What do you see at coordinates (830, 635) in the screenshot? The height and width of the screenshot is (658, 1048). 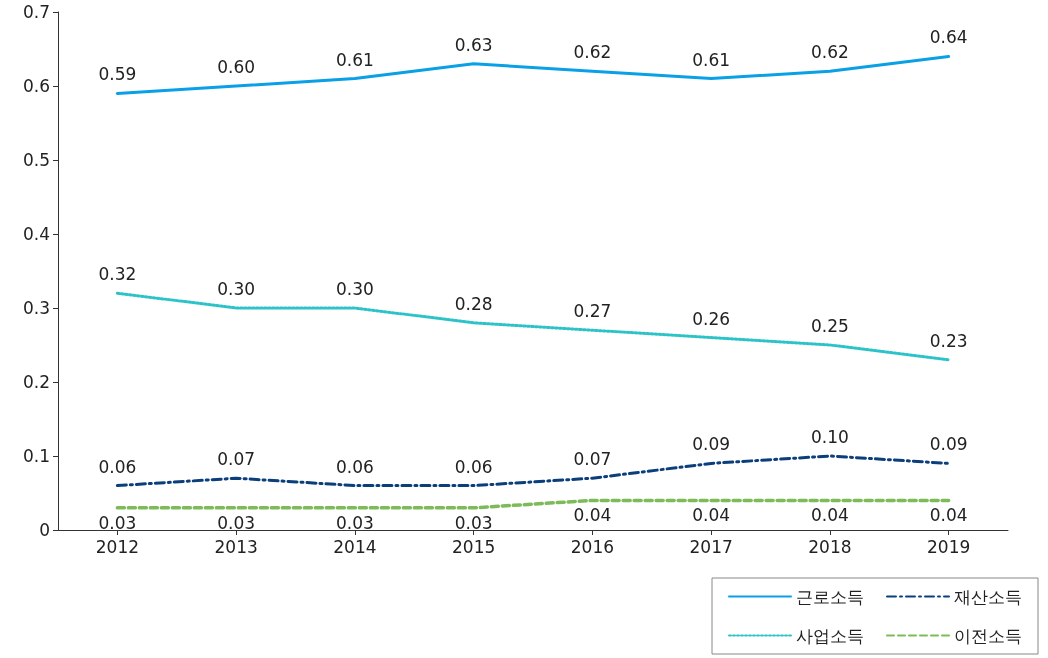 I see `legend-label: 사업소득` at bounding box center [830, 635].